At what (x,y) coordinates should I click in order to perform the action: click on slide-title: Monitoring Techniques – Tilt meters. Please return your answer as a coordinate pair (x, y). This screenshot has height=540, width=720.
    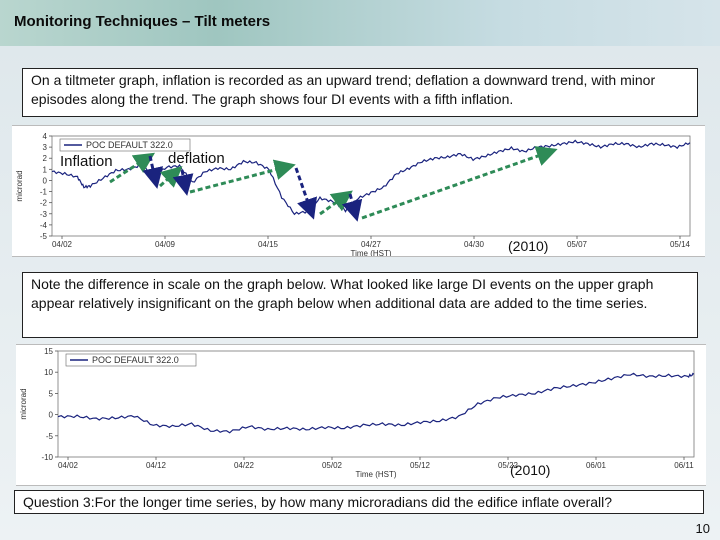
    Looking at the image, I should click on (142, 21).